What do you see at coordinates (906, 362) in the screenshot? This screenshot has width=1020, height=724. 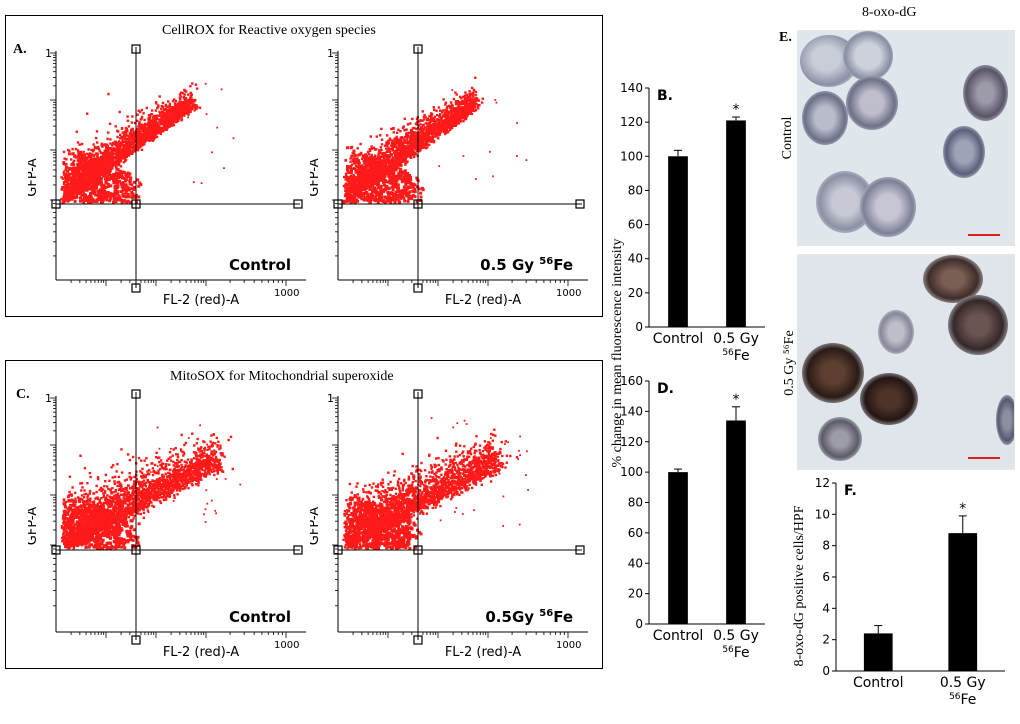 I see `micrograph-fe` at bounding box center [906, 362].